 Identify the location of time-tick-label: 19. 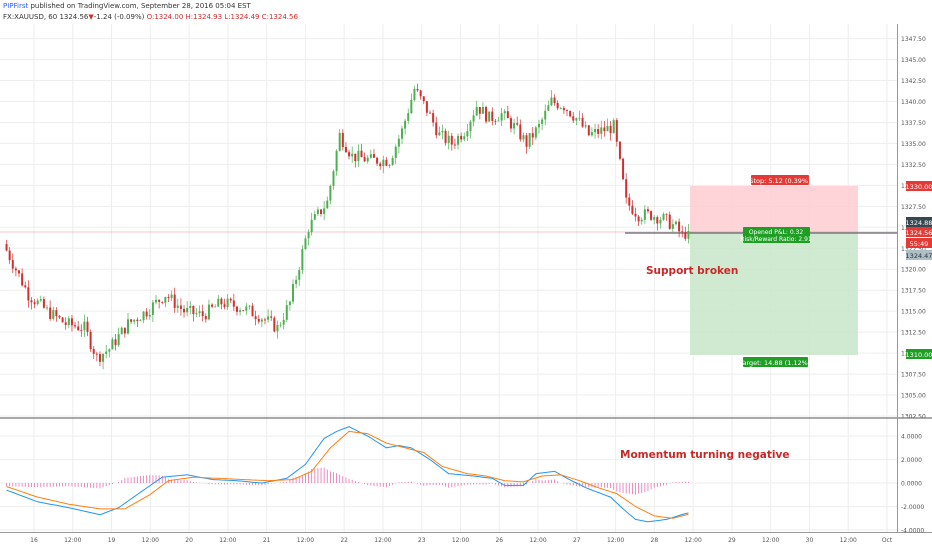
(112, 540).